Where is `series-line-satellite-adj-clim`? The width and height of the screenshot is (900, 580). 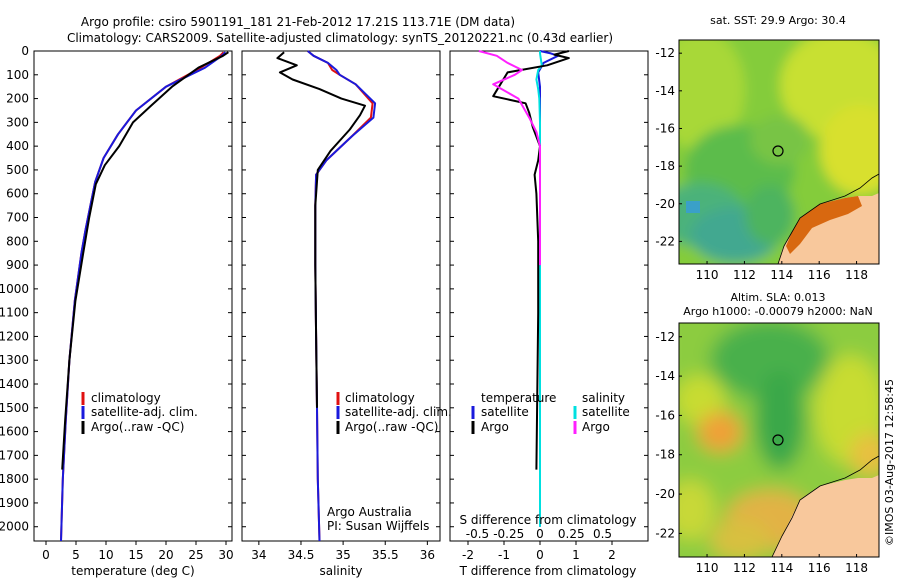 series-line-satellite-adj-clim is located at coordinates (342, 296).